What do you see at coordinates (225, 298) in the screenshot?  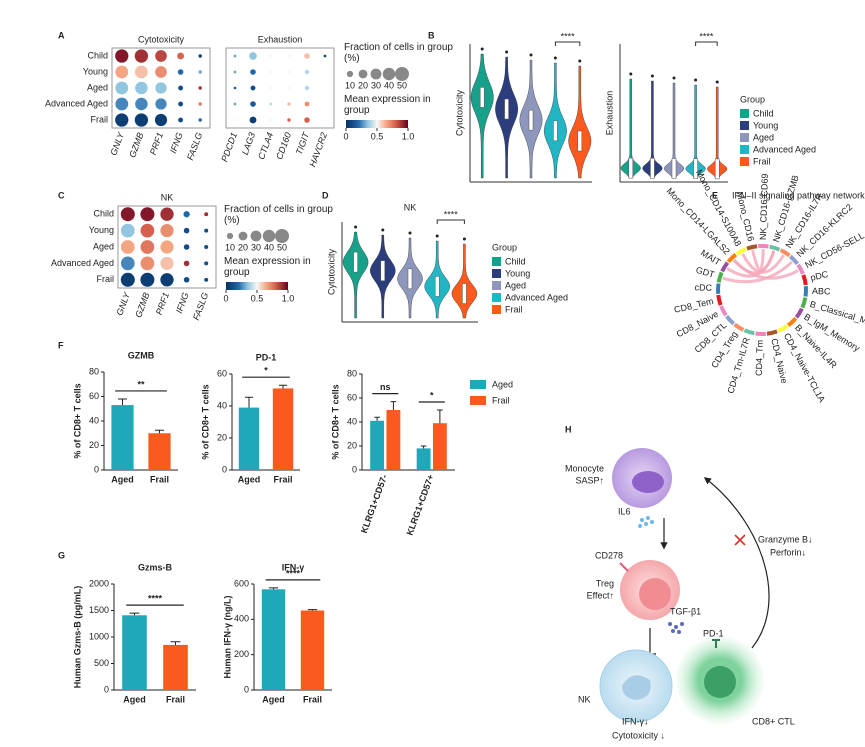 I see `colorbar-label: 0` at bounding box center [225, 298].